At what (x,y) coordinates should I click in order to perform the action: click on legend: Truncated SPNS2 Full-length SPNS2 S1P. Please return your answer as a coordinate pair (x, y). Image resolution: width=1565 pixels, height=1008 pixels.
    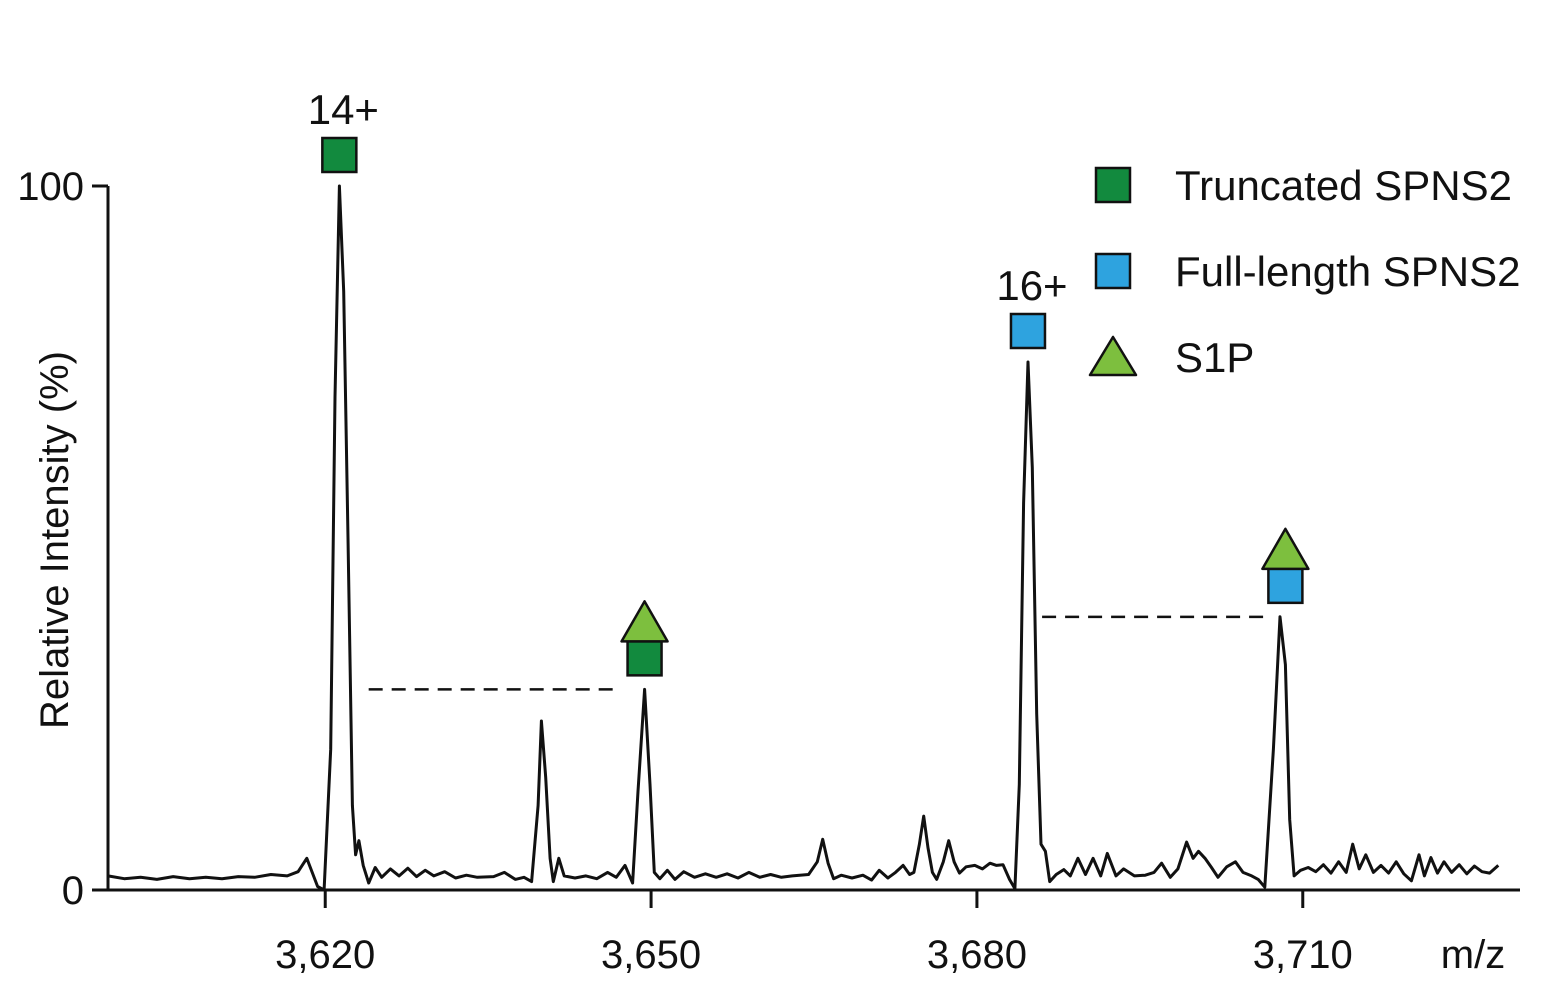
    Looking at the image, I should click on (1304, 271).